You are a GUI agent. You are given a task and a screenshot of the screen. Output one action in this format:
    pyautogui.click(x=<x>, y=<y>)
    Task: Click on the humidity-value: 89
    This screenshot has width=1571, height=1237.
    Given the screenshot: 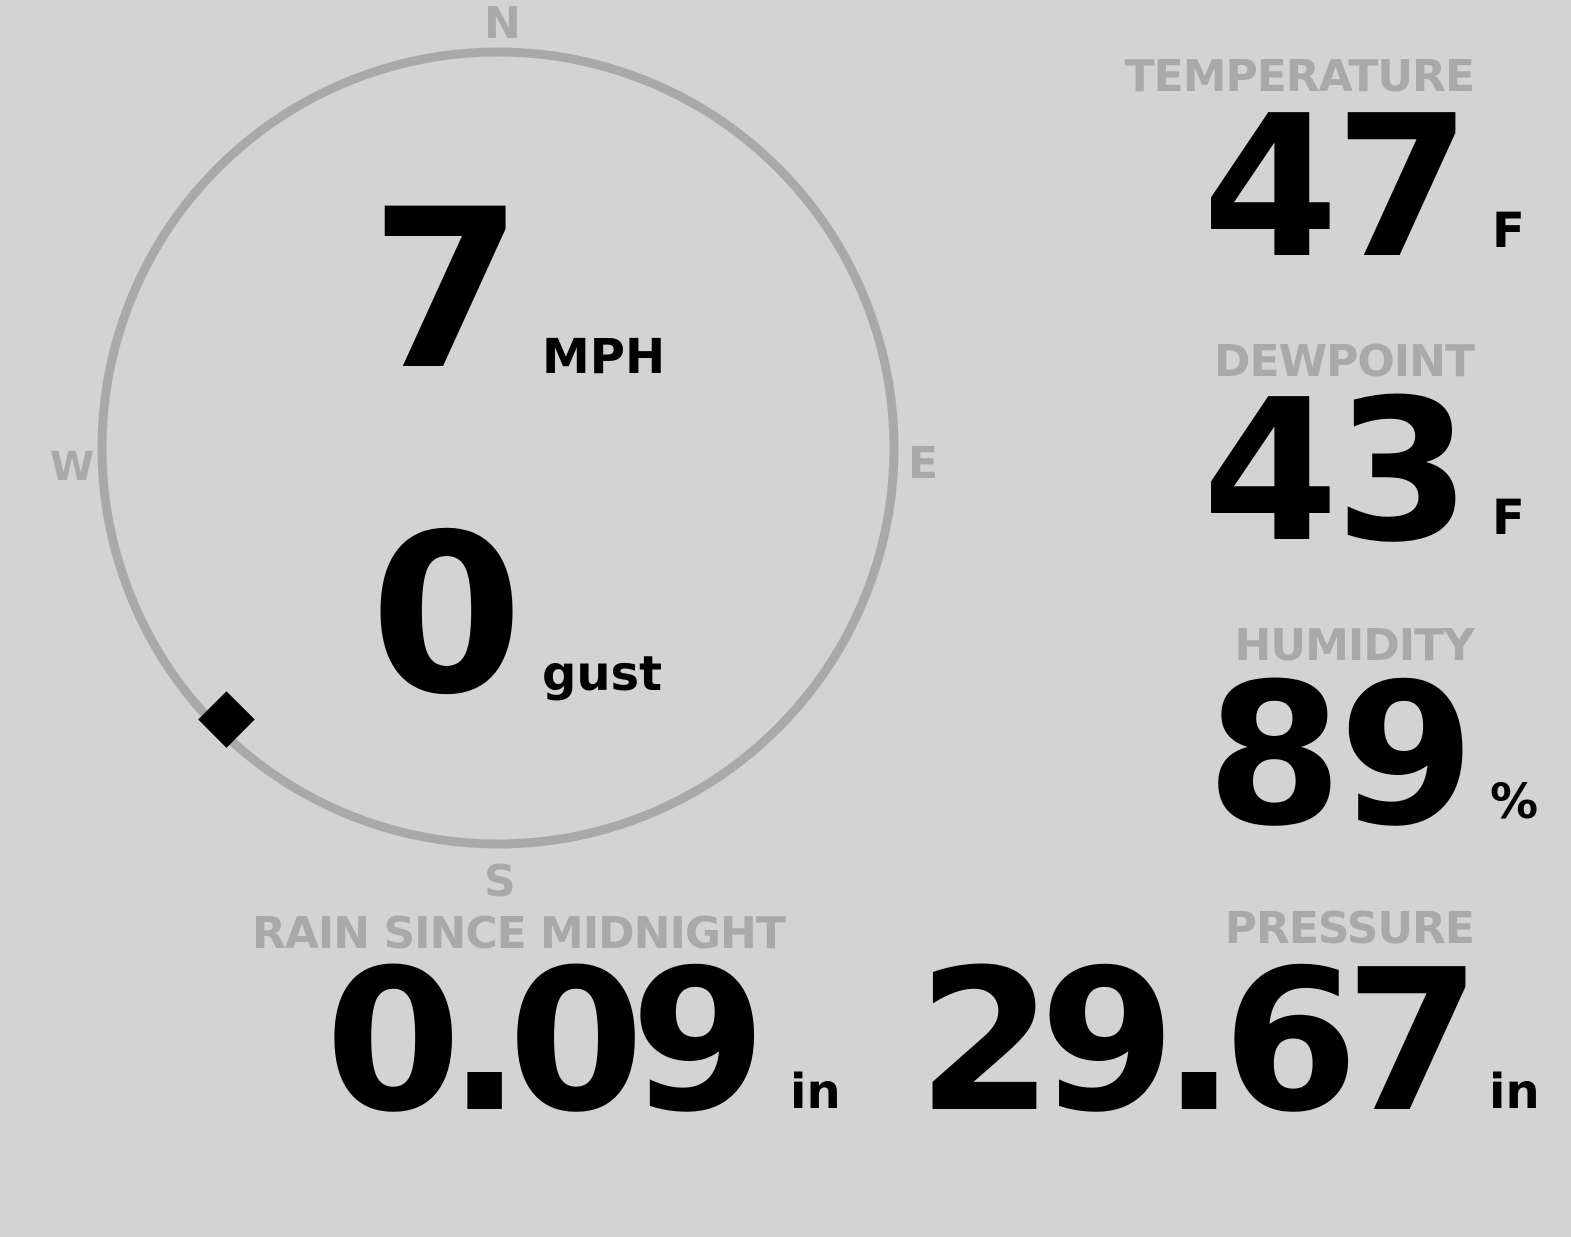 What is the action you would take?
    pyautogui.click(x=1340, y=756)
    